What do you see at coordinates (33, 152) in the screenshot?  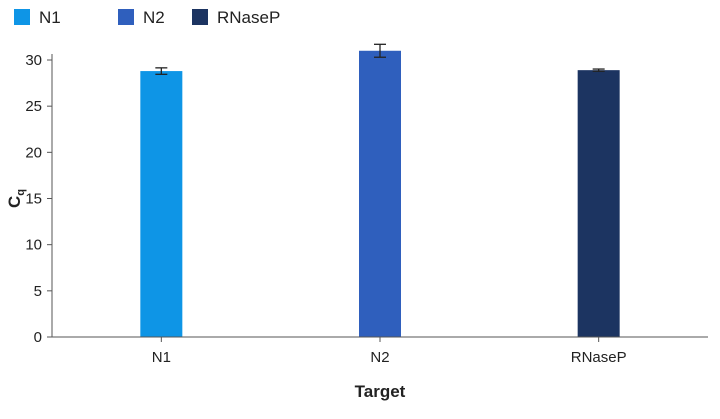 I see `y-tick-label: 20` at bounding box center [33, 152].